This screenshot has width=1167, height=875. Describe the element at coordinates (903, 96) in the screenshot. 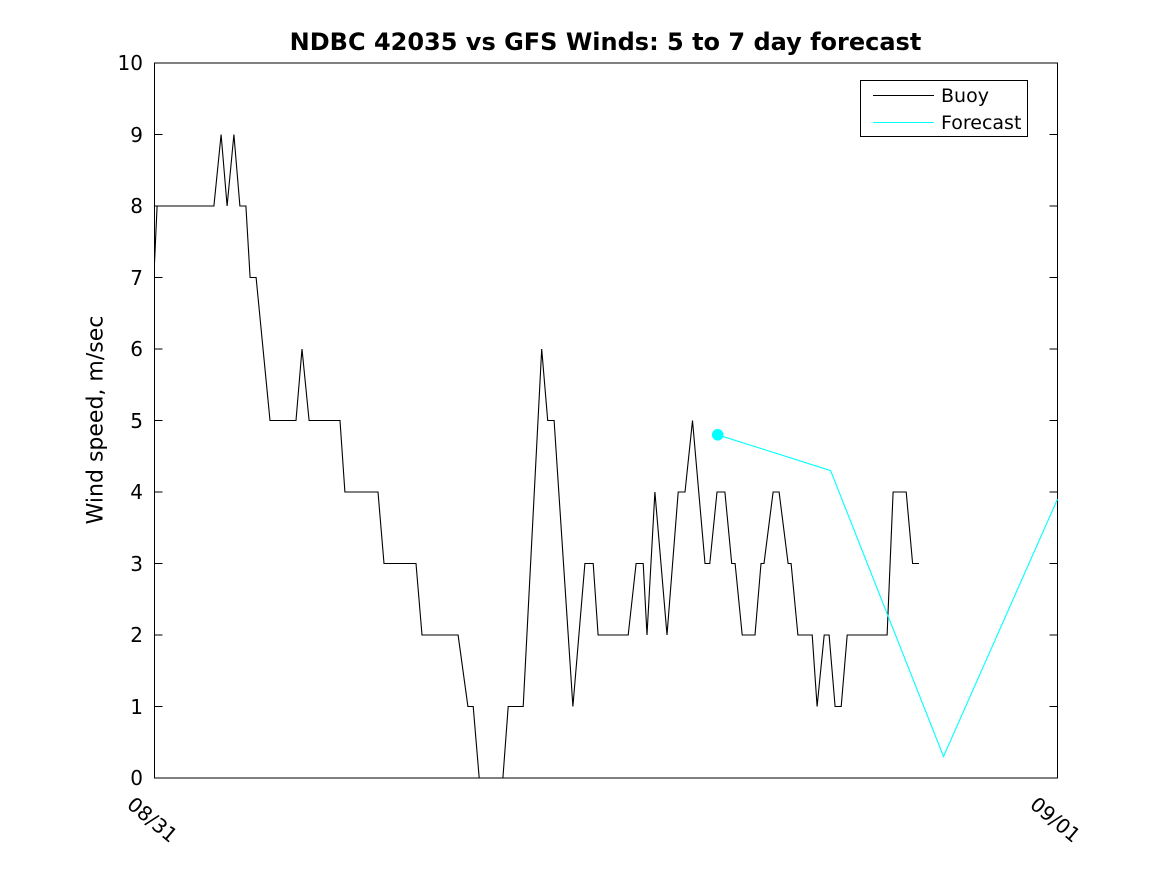

I see `buoy-line-swatch` at that location.